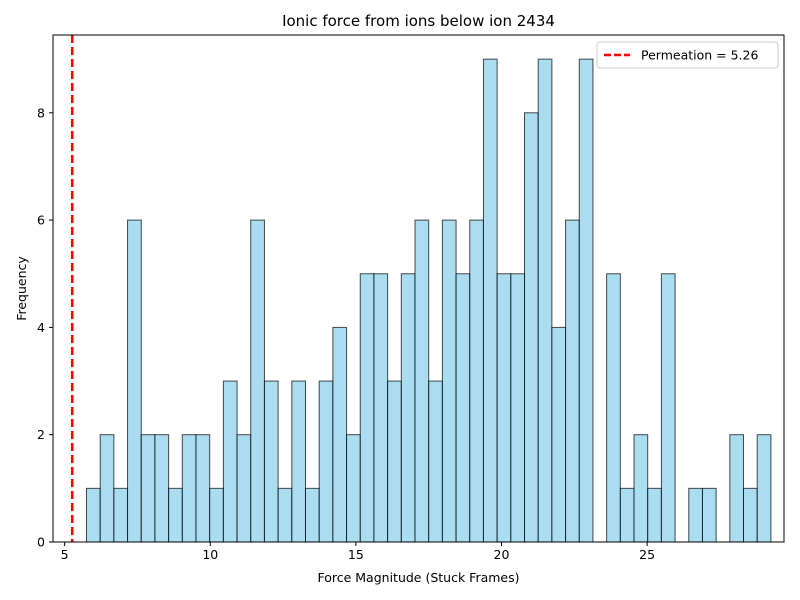  What do you see at coordinates (65, 554) in the screenshot?
I see `x-tick-label: 5` at bounding box center [65, 554].